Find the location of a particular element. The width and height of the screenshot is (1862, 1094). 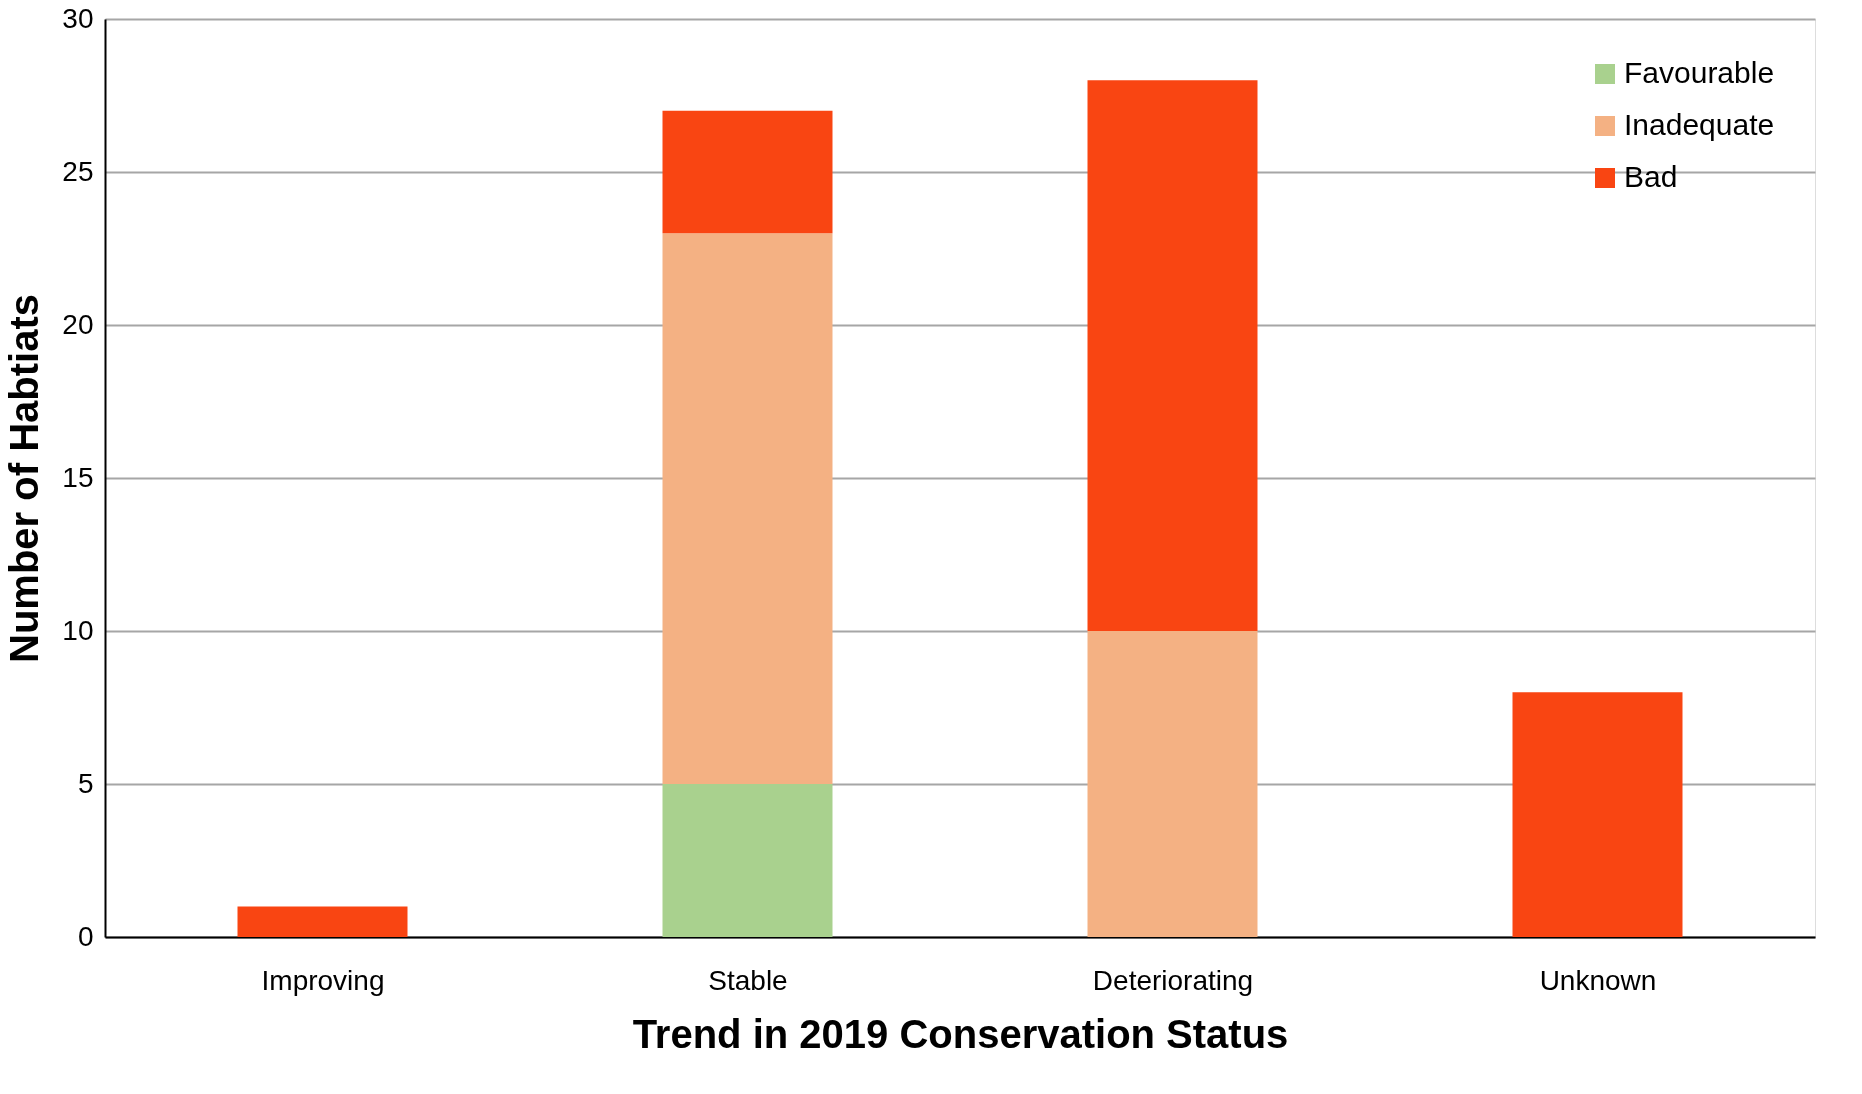

y-tick-label: 5 is located at coordinates (85, 783).